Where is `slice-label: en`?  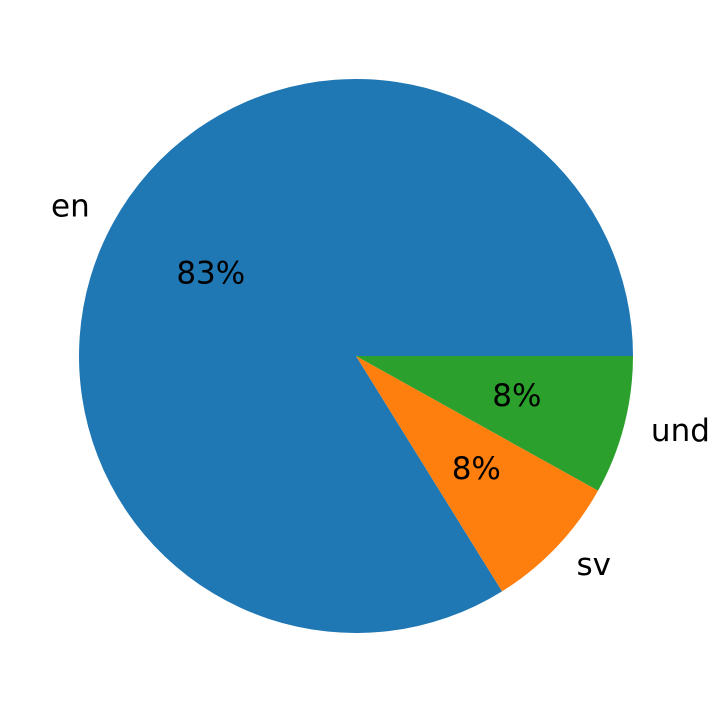 slice-label: en is located at coordinates (70, 206).